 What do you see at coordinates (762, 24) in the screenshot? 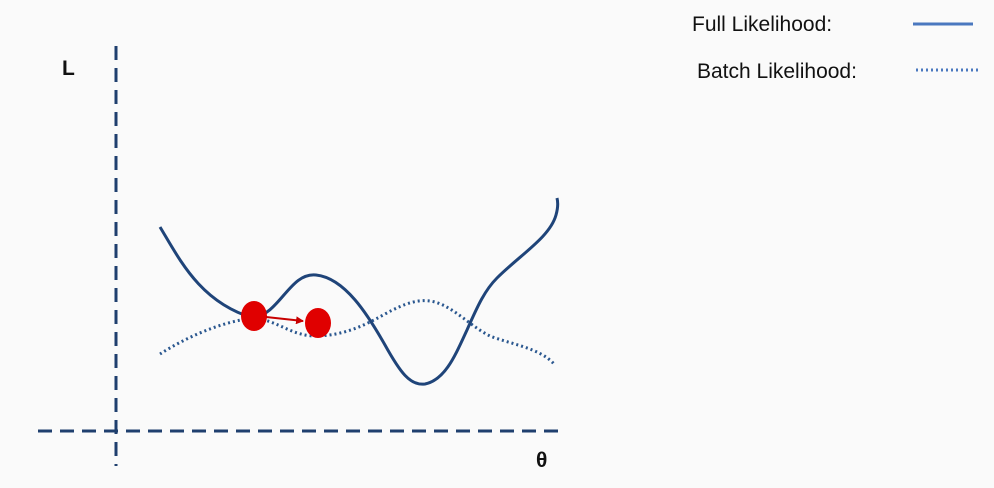
I see `legend-full-label: Full Likelihood:` at bounding box center [762, 24].